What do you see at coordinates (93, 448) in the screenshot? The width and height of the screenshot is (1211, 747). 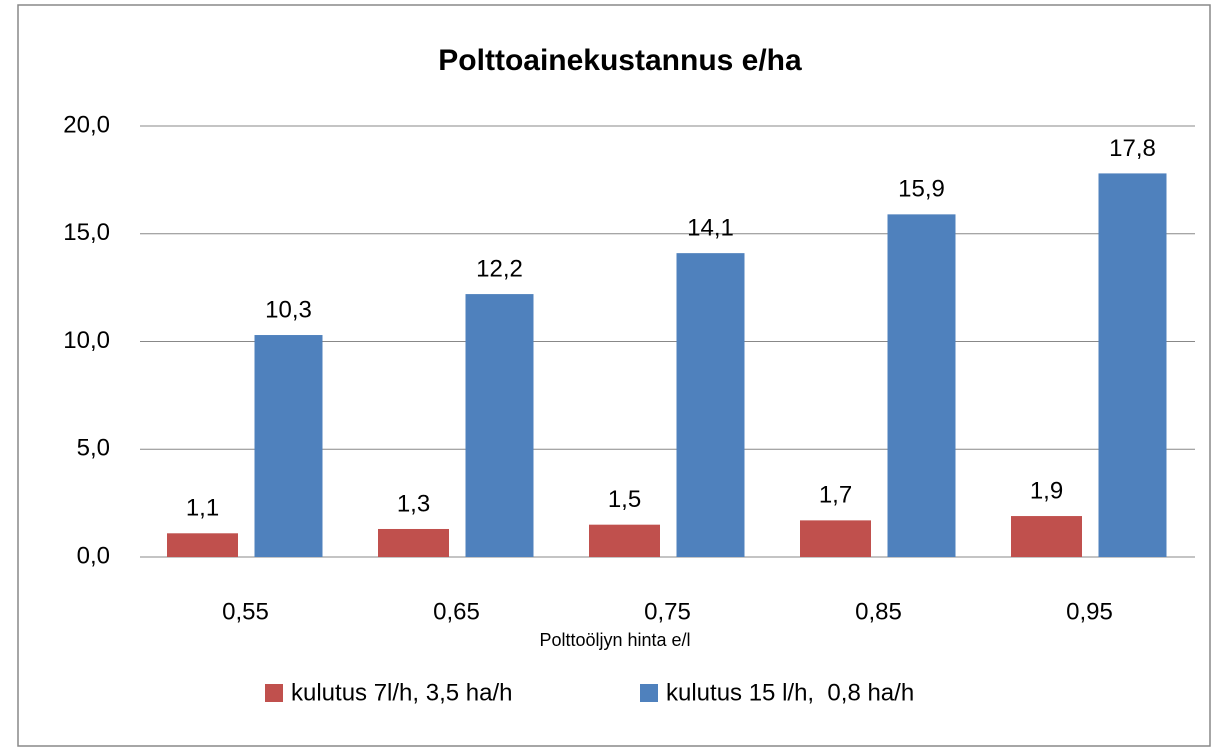 I see `y-tick-label: 5,0` at bounding box center [93, 448].